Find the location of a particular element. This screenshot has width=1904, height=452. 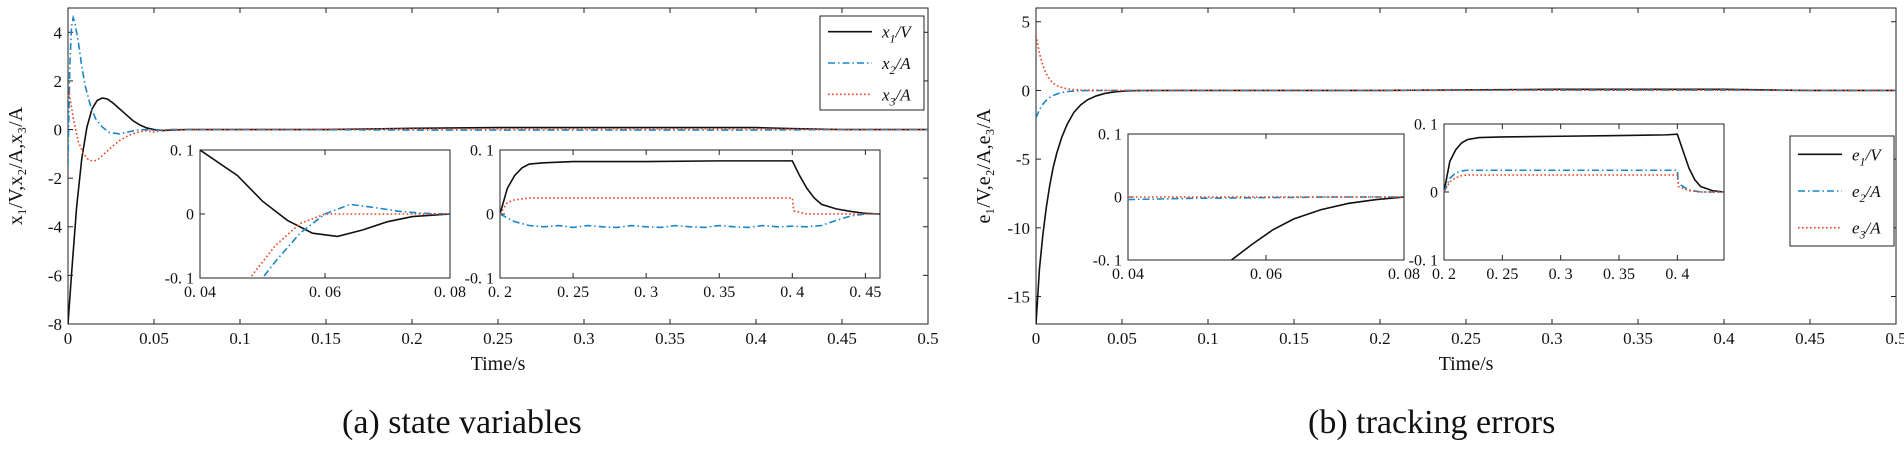

chart-a-inset1-ytick-label: 0 is located at coordinates (190, 215).